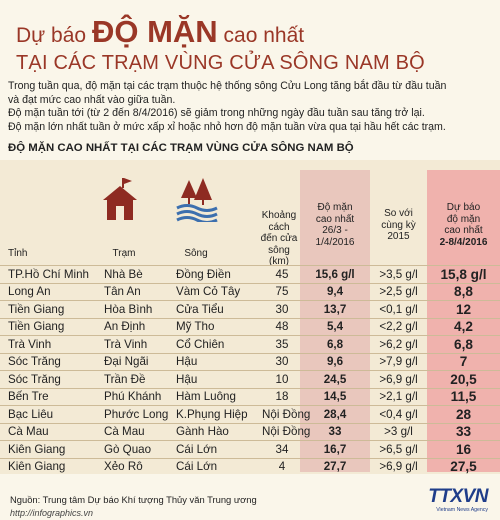  What do you see at coordinates (264, 35) in the screenshot?
I see `title-suffix: cao nhất` at bounding box center [264, 35].